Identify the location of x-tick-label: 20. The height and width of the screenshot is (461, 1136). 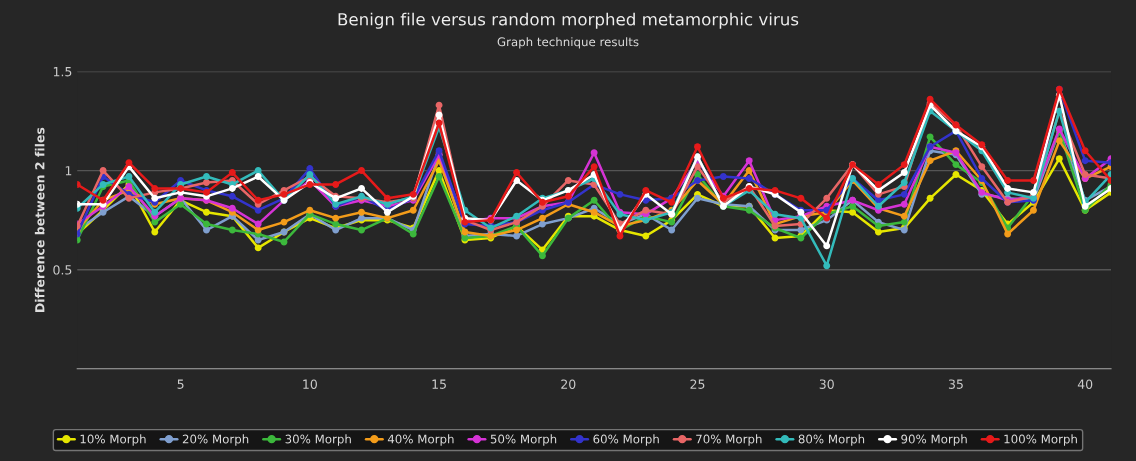
(568, 384).